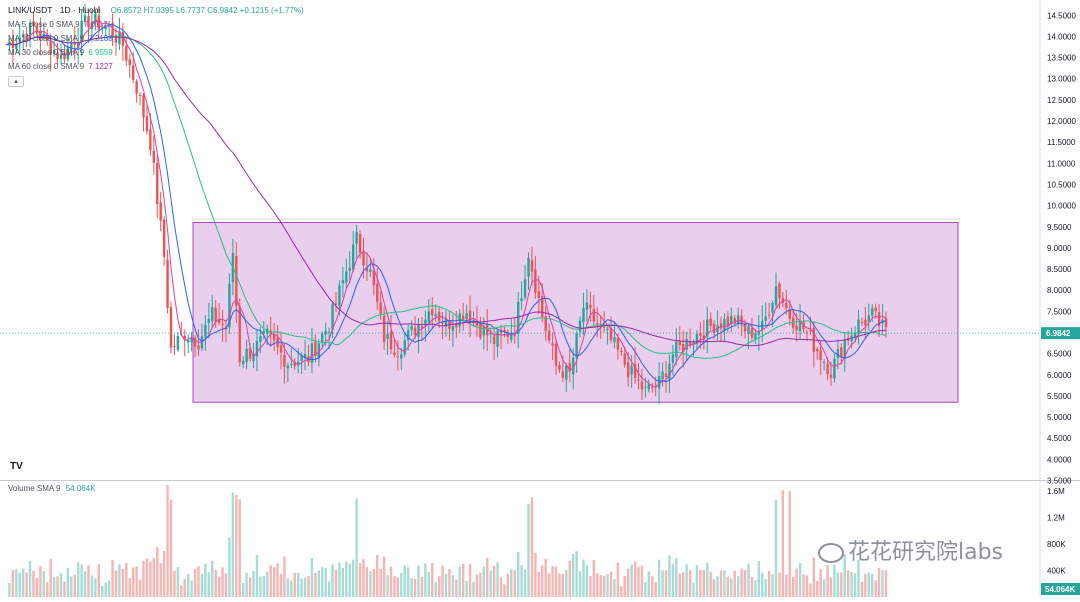  Describe the element at coordinates (910, 550) in the screenshot. I see `watermark: 花花研究院labs` at that location.